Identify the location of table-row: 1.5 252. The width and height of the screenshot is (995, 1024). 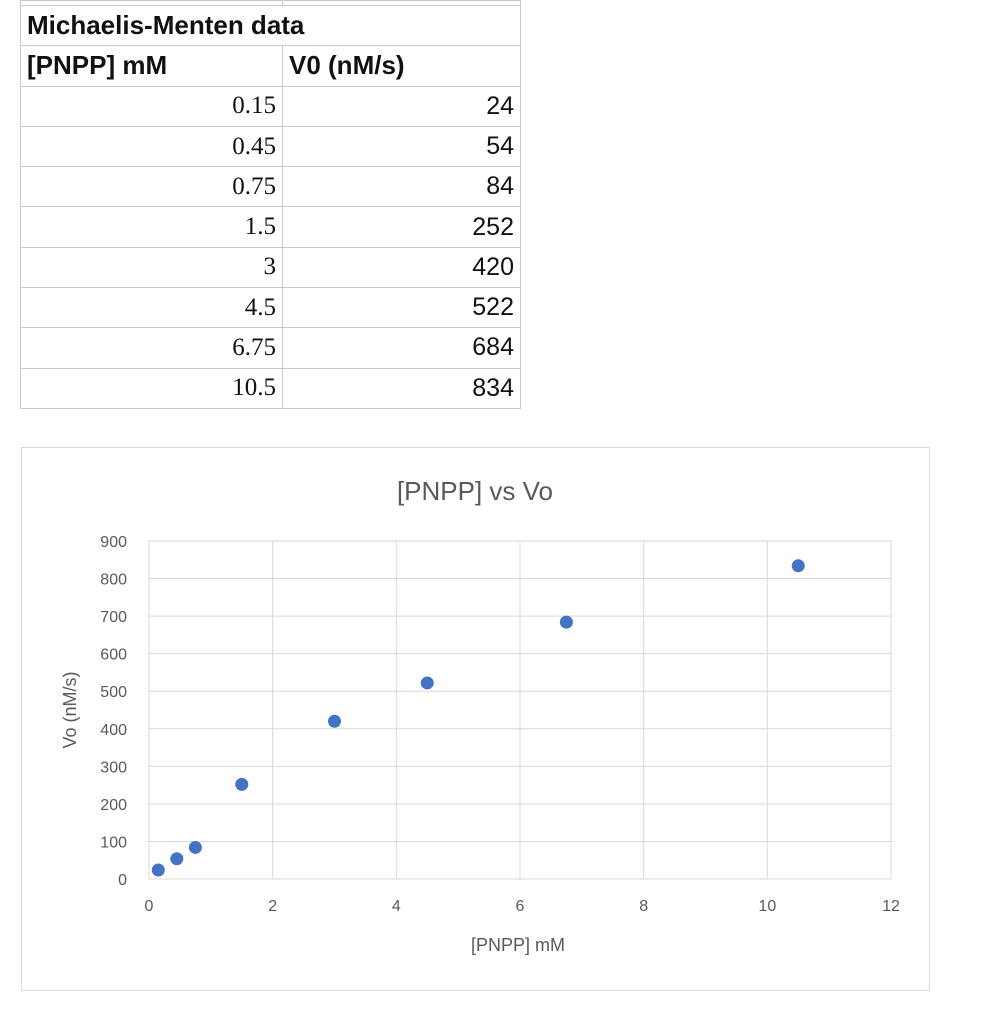
(270, 227).